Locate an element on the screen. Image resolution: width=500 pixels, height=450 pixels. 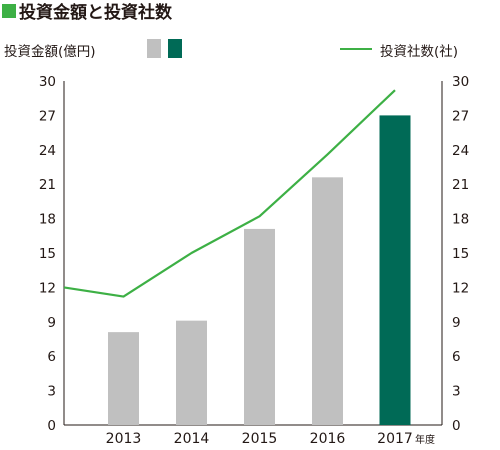
right-y-tick-label-10: 30 is located at coordinates (460, 82).